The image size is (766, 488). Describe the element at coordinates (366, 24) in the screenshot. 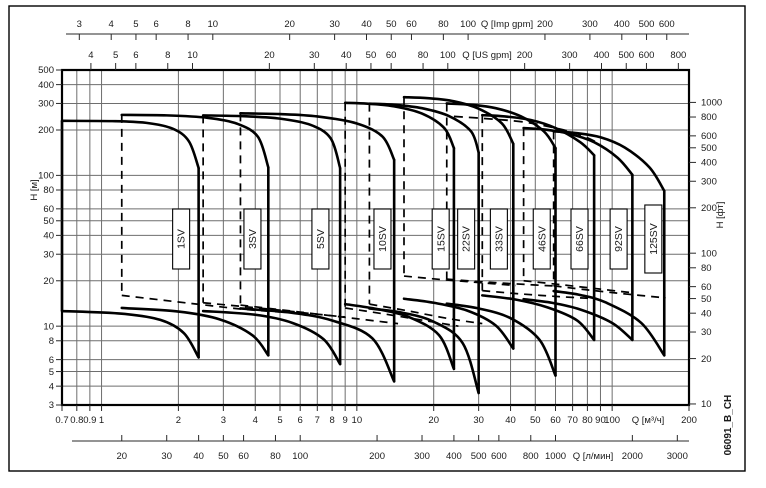

I see `tick-label-imp-gpm: 40` at that location.